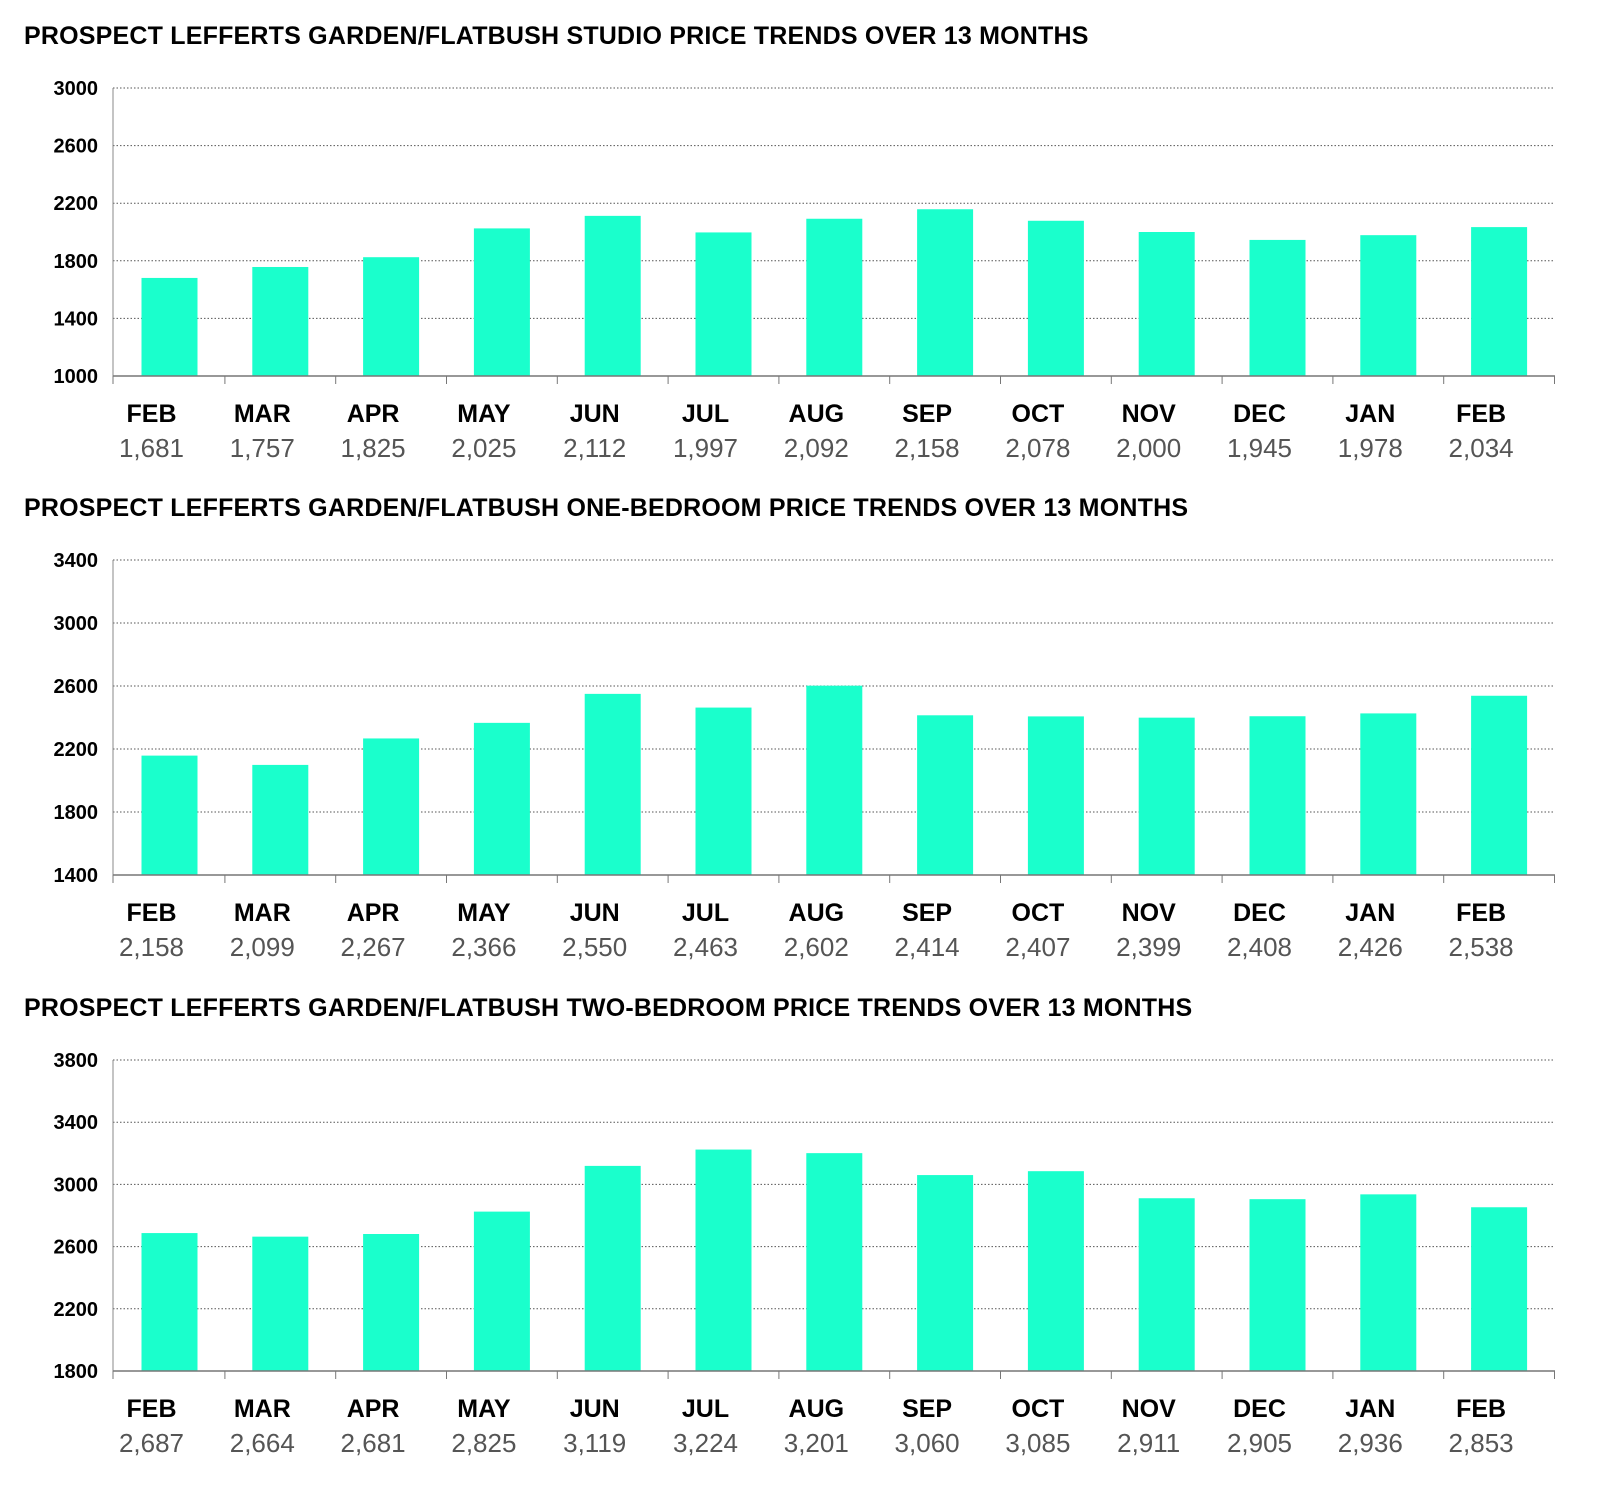 This screenshot has height=1509, width=1600. Describe the element at coordinates (817, 414) in the screenshot. I see `x-category-label: AUG` at that location.